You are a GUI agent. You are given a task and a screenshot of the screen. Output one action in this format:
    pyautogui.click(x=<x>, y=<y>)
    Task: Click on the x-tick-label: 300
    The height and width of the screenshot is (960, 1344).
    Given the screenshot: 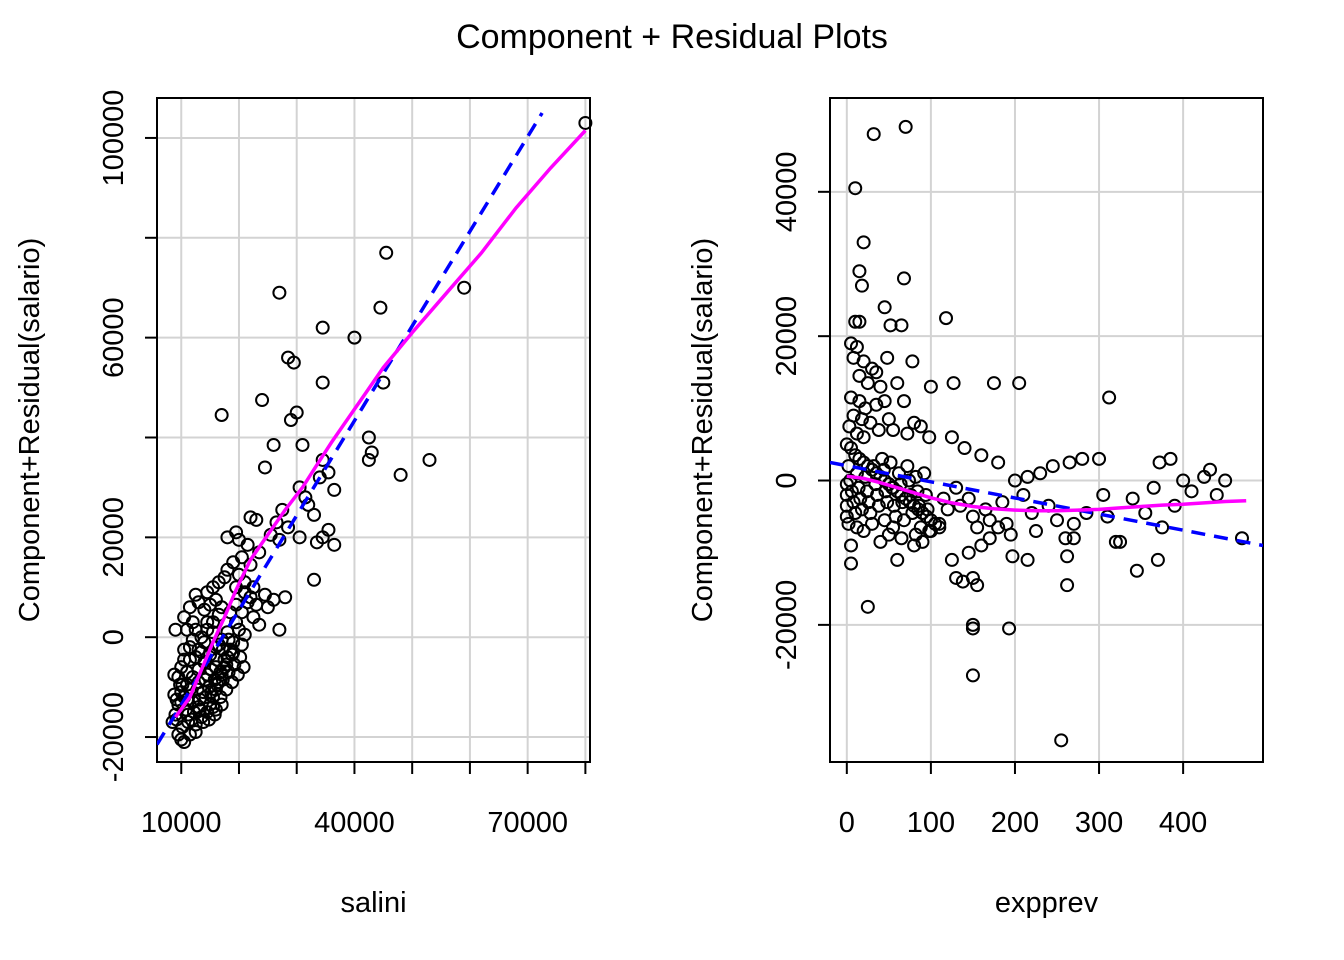 What is the action you would take?
    pyautogui.click(x=1099, y=823)
    